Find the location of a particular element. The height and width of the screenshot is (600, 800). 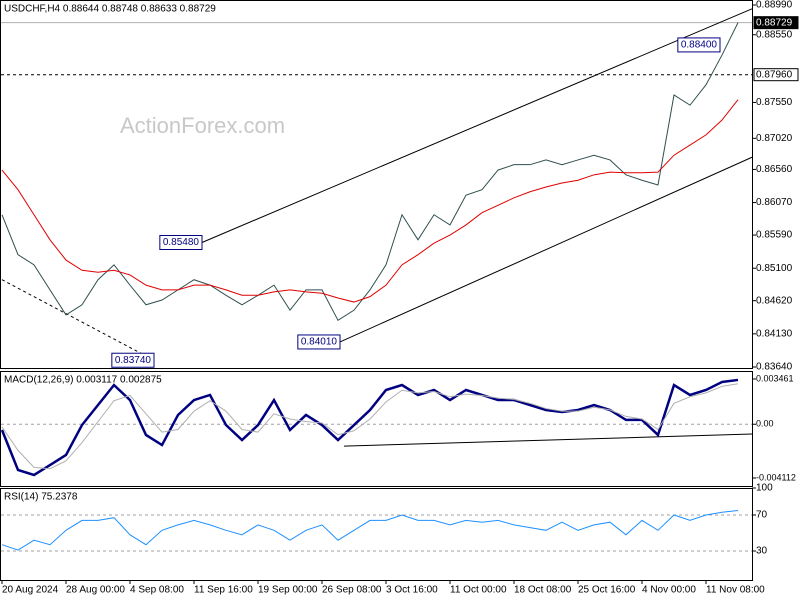

x-tick-label: 19 Sep 00:00 is located at coordinates (288, 590).